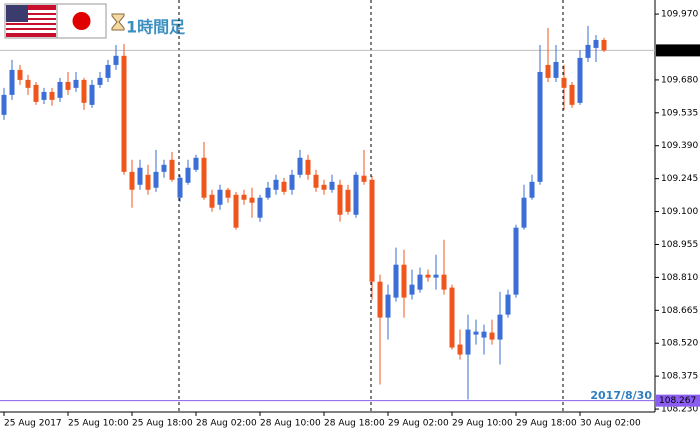 This screenshot has width=700, height=434. What do you see at coordinates (679, 113) in the screenshot?
I see `y-tick-label: 109.535` at bounding box center [679, 113].